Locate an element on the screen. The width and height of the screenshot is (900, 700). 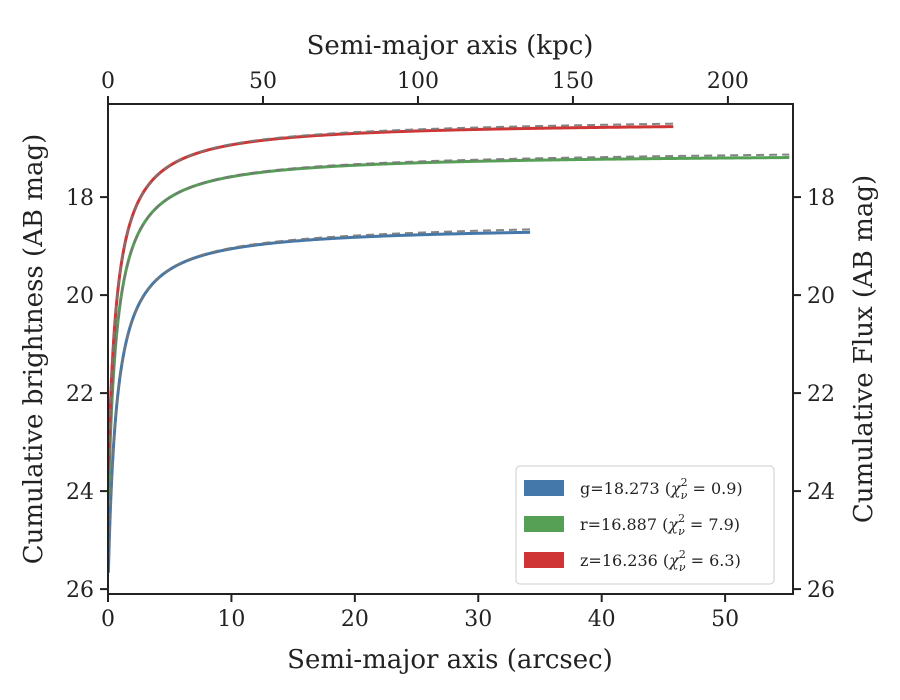
x-tick-label-bottom: 50 is located at coordinates (725, 619).